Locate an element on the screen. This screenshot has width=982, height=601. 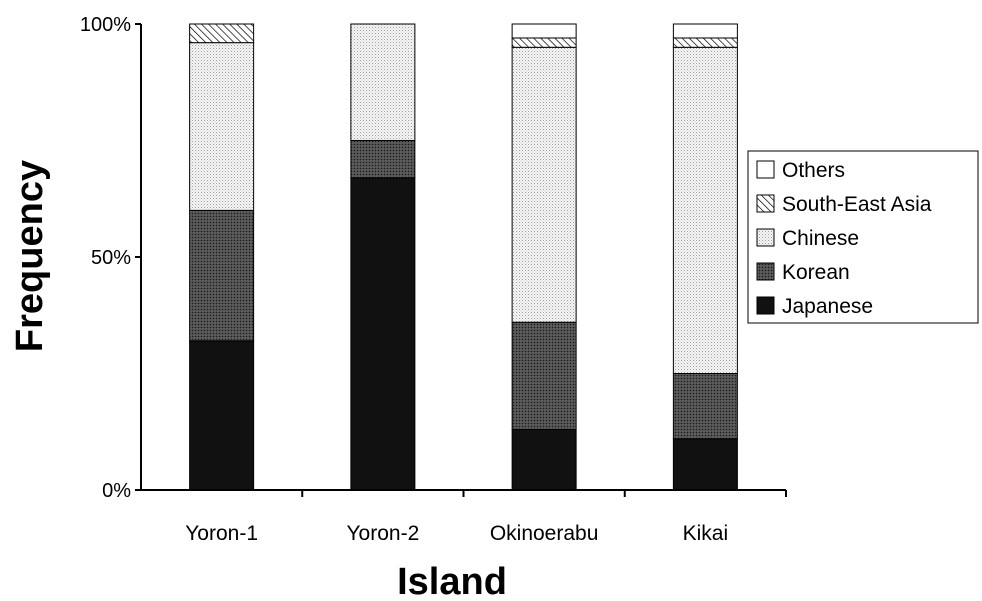
y-tick-label: 50% is located at coordinates (111, 258).